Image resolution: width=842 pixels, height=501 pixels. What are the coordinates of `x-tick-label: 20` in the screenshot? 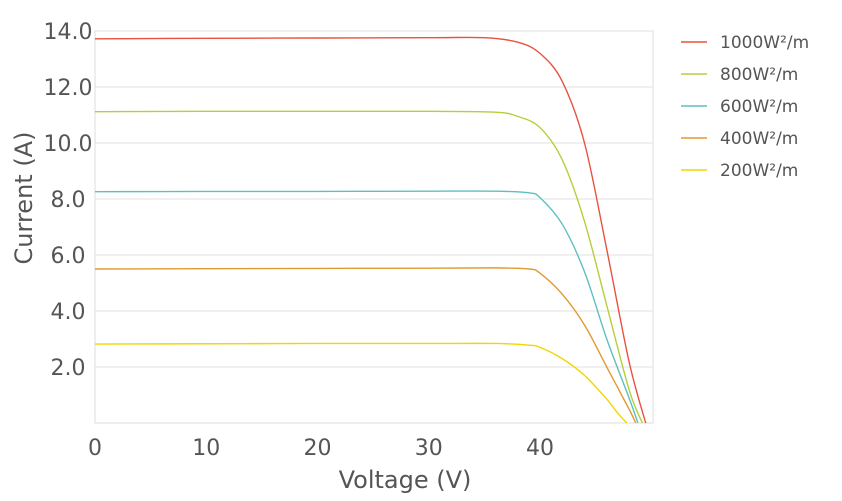 It's located at (318, 448).